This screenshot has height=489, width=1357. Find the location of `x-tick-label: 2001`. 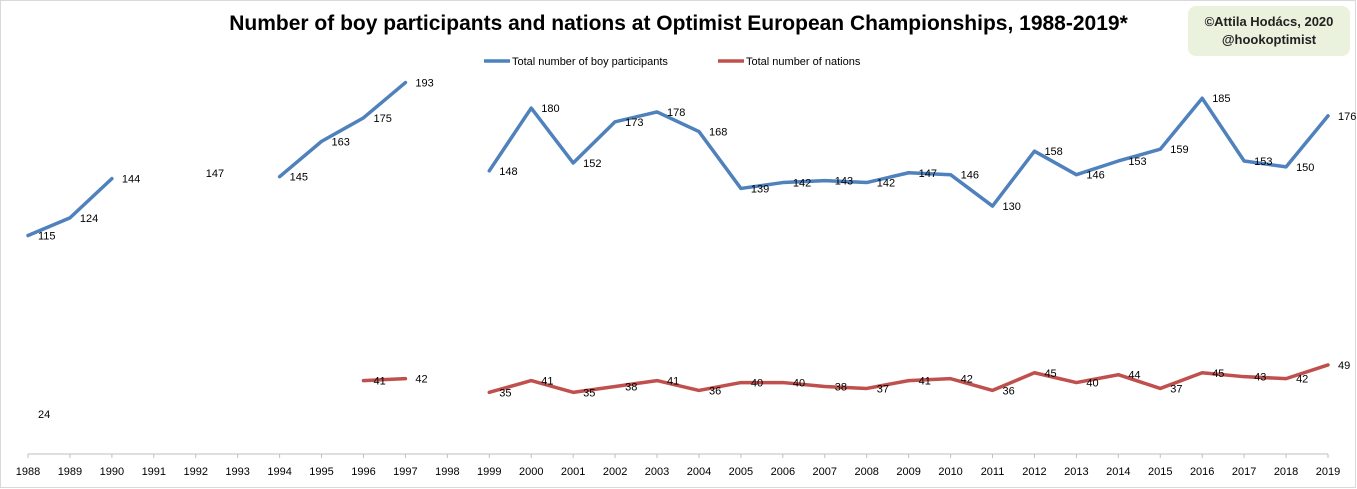

x-tick-label: 2001 is located at coordinates (573, 472).